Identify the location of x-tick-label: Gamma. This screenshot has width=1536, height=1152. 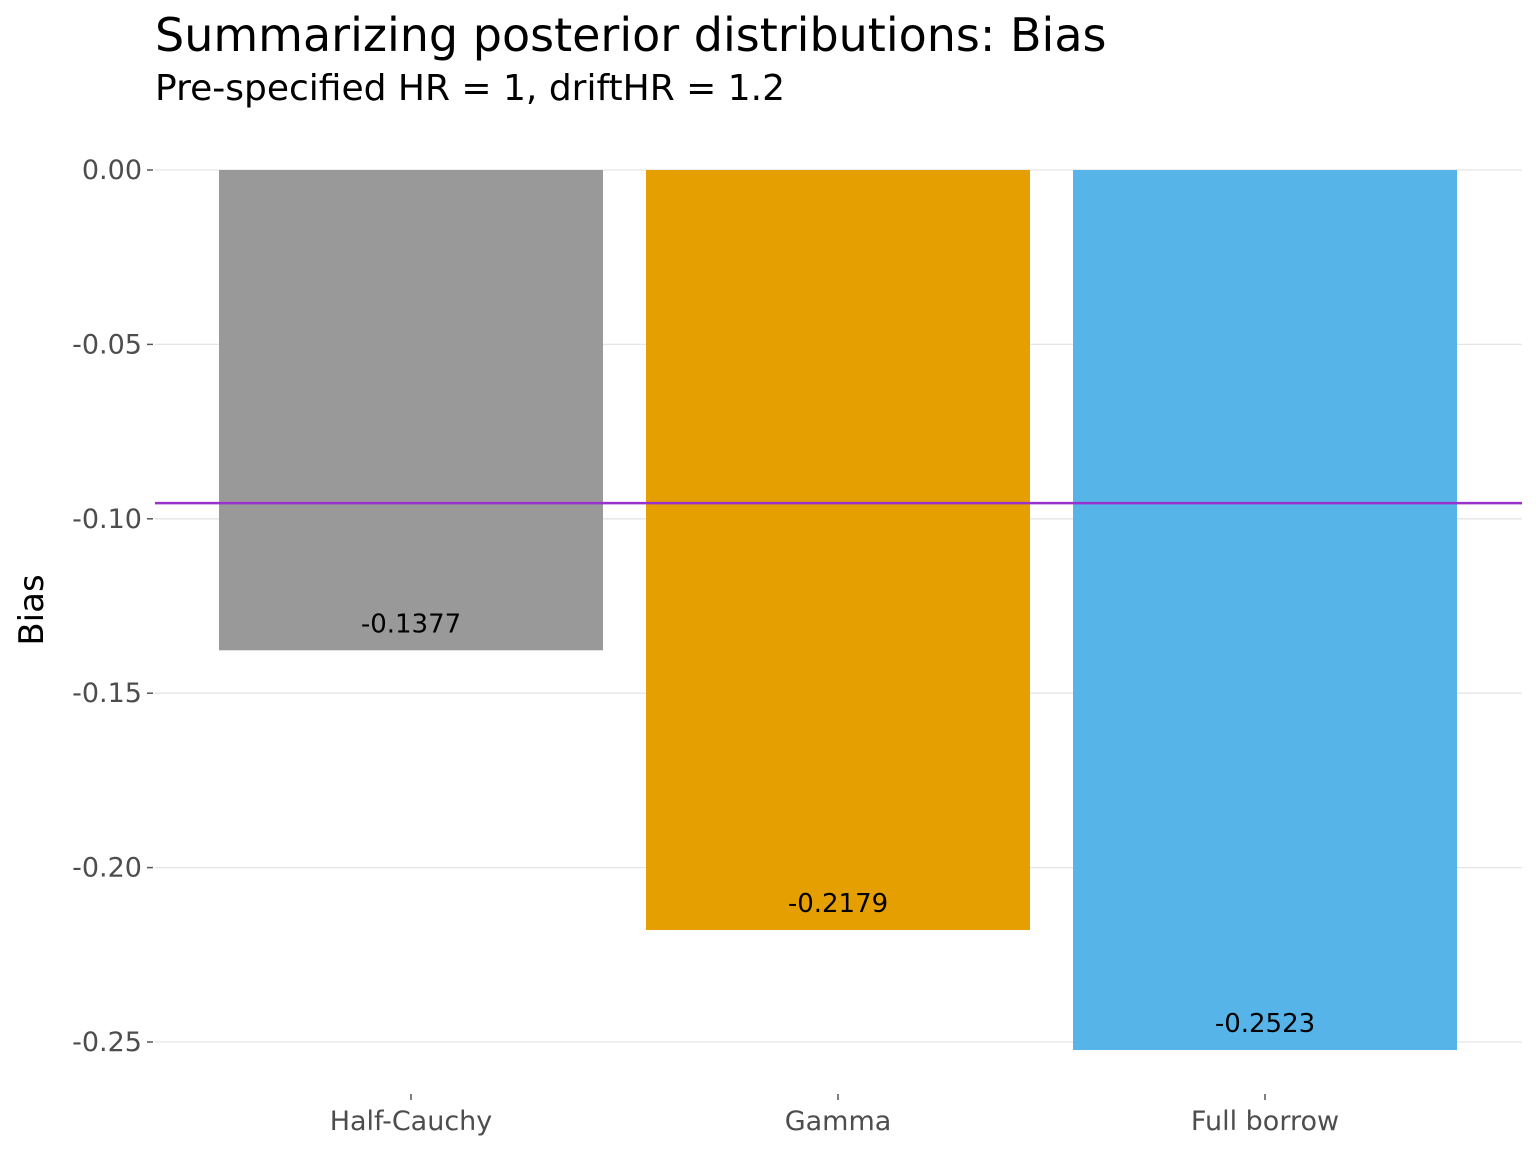
(838, 1121).